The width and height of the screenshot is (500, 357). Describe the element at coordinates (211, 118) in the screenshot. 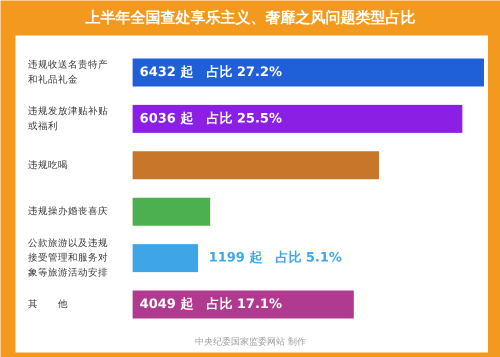

I see `data-label: 6036 起 占比 25.5%` at that location.